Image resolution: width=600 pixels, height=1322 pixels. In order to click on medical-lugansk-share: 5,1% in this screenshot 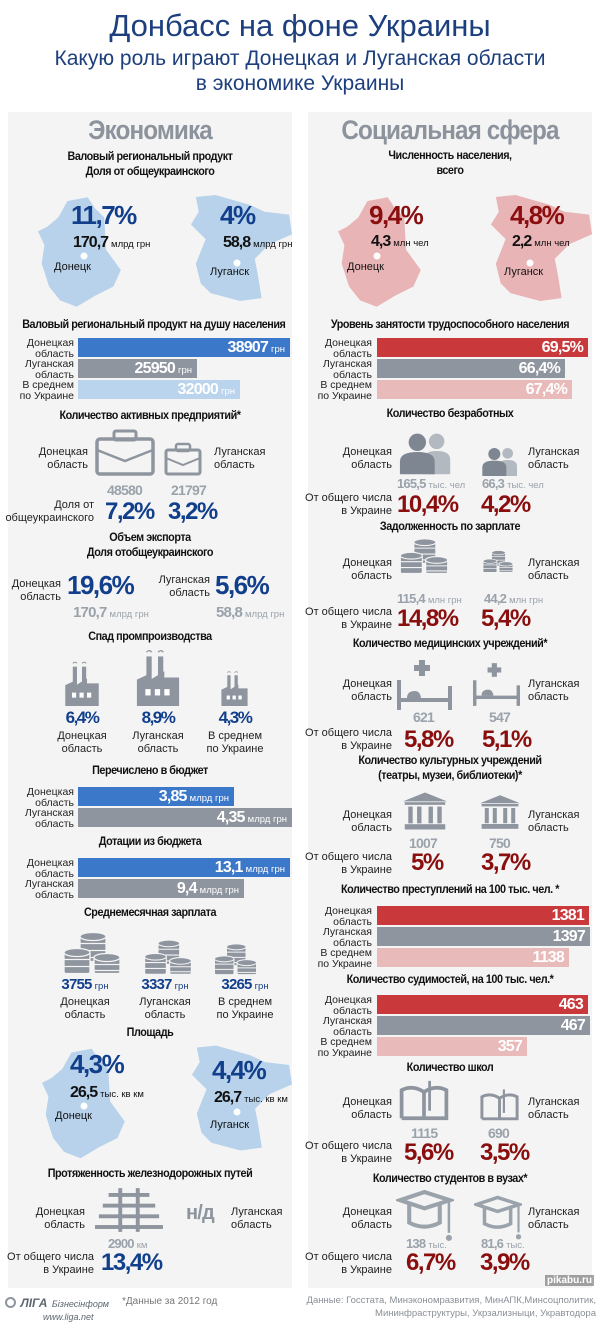, I will do `click(507, 739)`.